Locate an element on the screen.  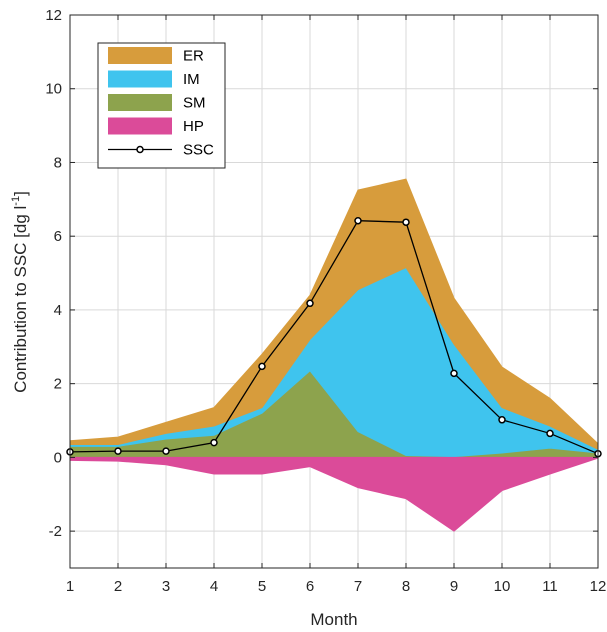
legend-marker-ssc is located at coordinates (140, 149).